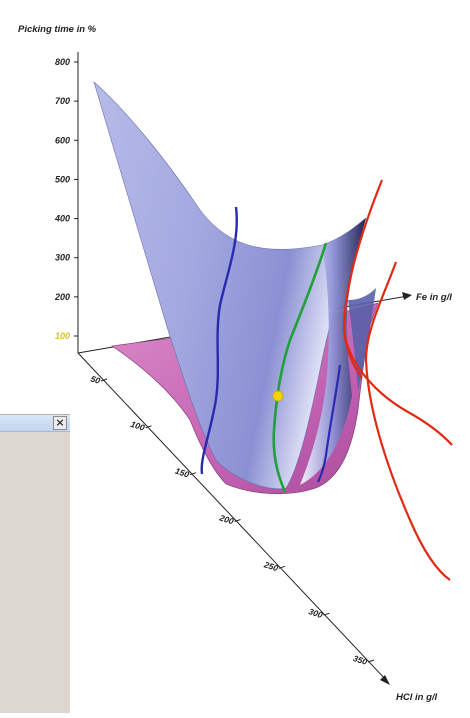 This screenshot has height=718, width=470. I want to click on z-tick-label: 700, so click(62, 101).